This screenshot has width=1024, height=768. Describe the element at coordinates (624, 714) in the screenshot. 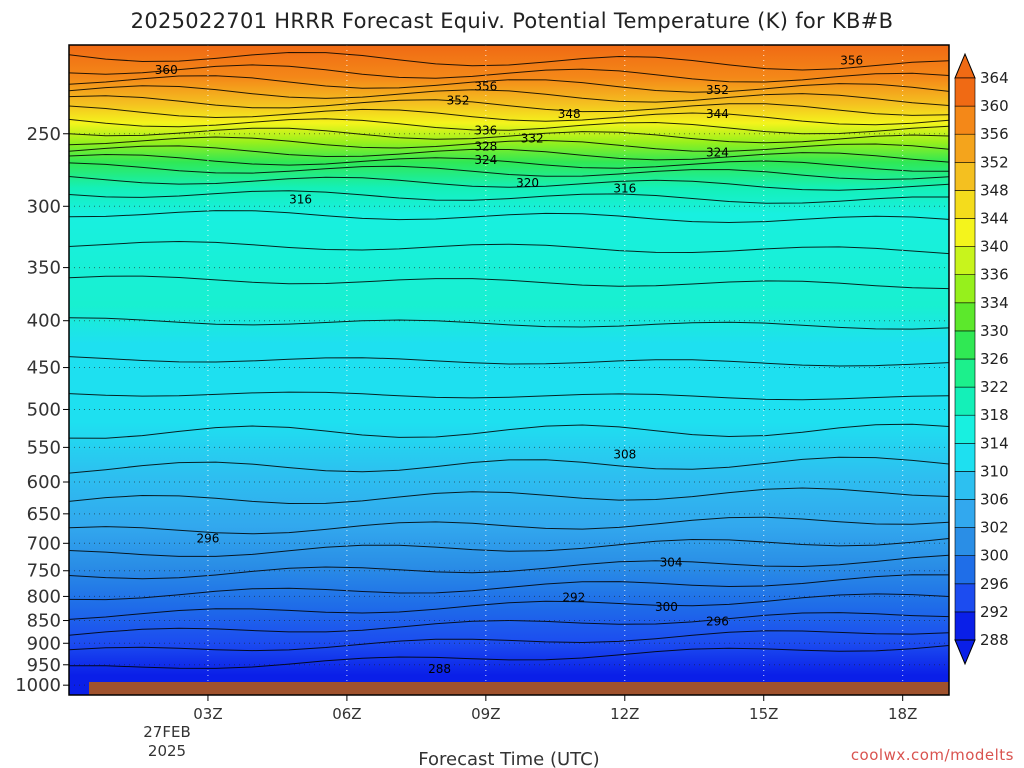

I see `x-tick-label: 12Z` at that location.